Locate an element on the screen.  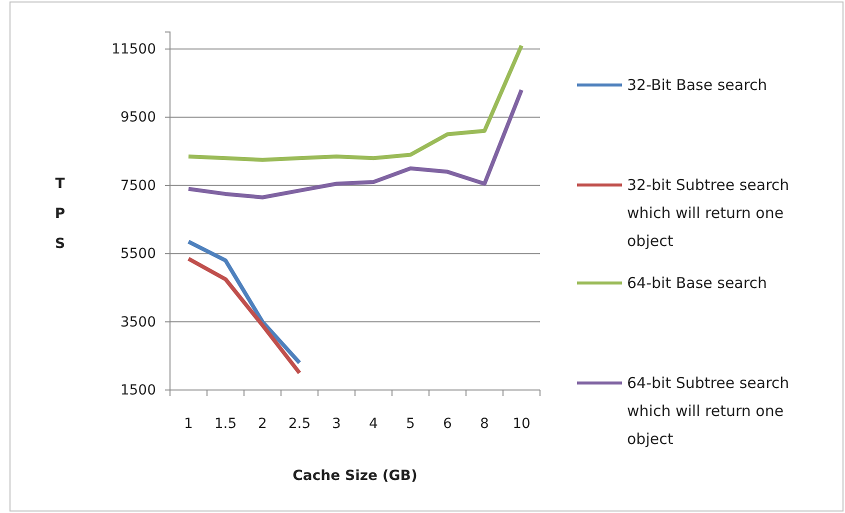
x-tick-label: 5 is located at coordinates (410, 424).